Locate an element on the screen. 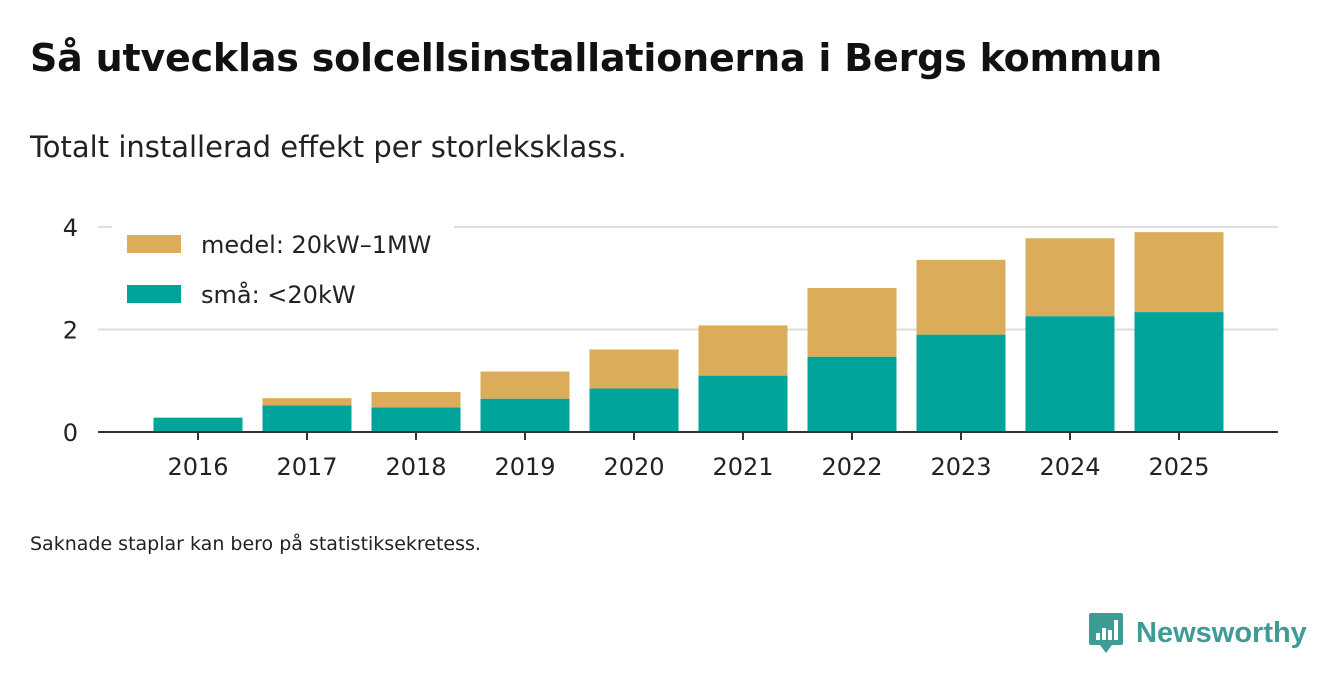  x-tick-label: 2021 is located at coordinates (742, 467).